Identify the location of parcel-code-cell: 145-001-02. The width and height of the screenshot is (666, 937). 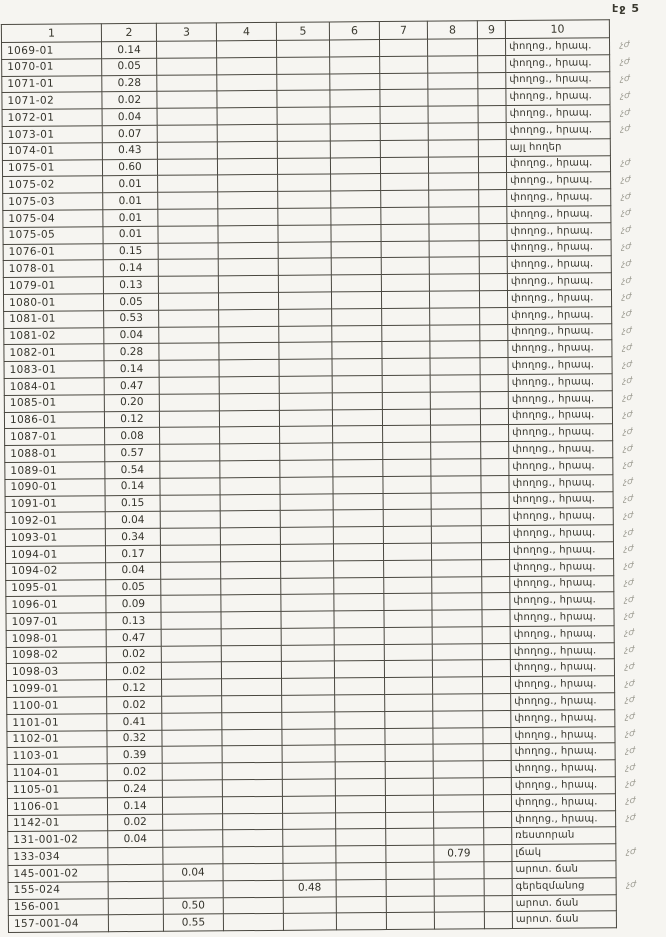
(58, 873).